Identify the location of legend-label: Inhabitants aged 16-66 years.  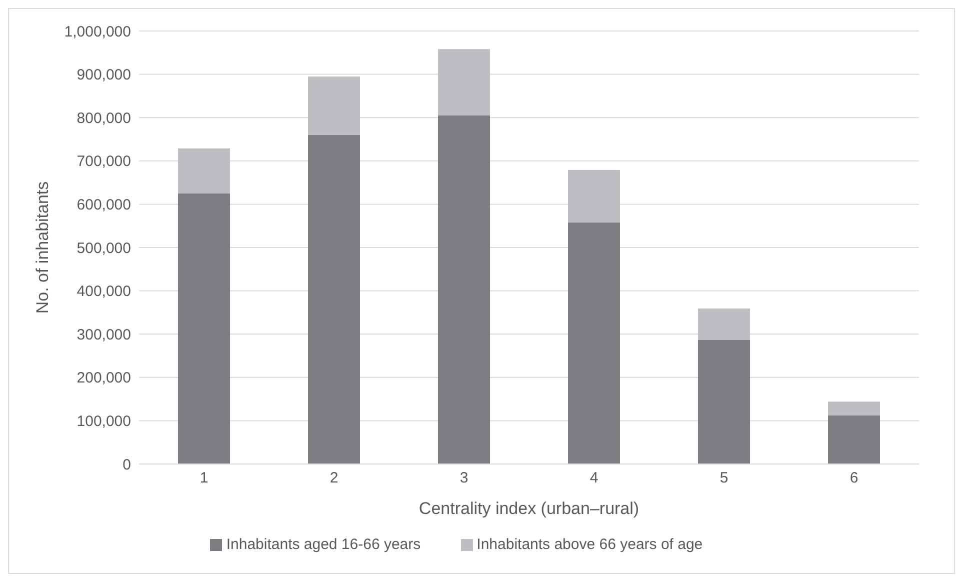
(323, 544).